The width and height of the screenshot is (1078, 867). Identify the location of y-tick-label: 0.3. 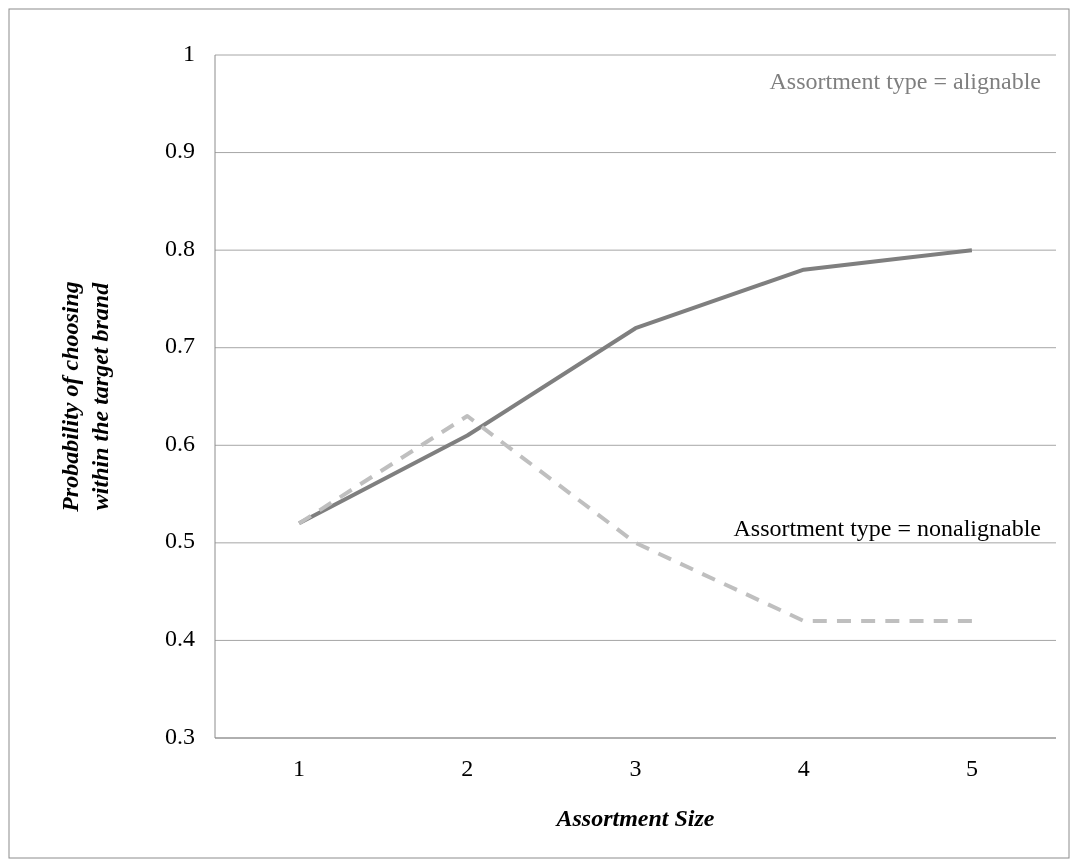
(180, 735).